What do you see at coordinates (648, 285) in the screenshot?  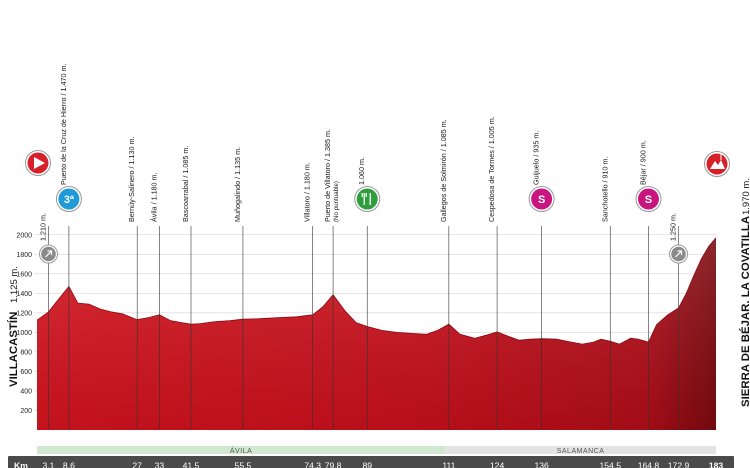 I see `point-marker: S Béjar / 900 m.` at bounding box center [648, 285].